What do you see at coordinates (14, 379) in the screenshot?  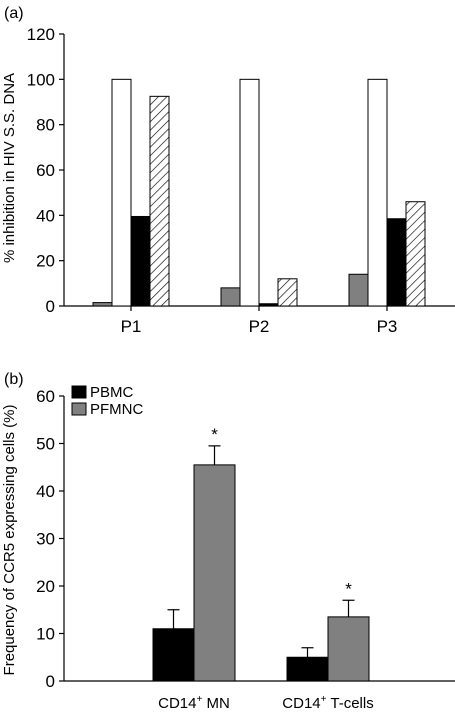 I see `panel-b-label: (b)` at bounding box center [14, 379].